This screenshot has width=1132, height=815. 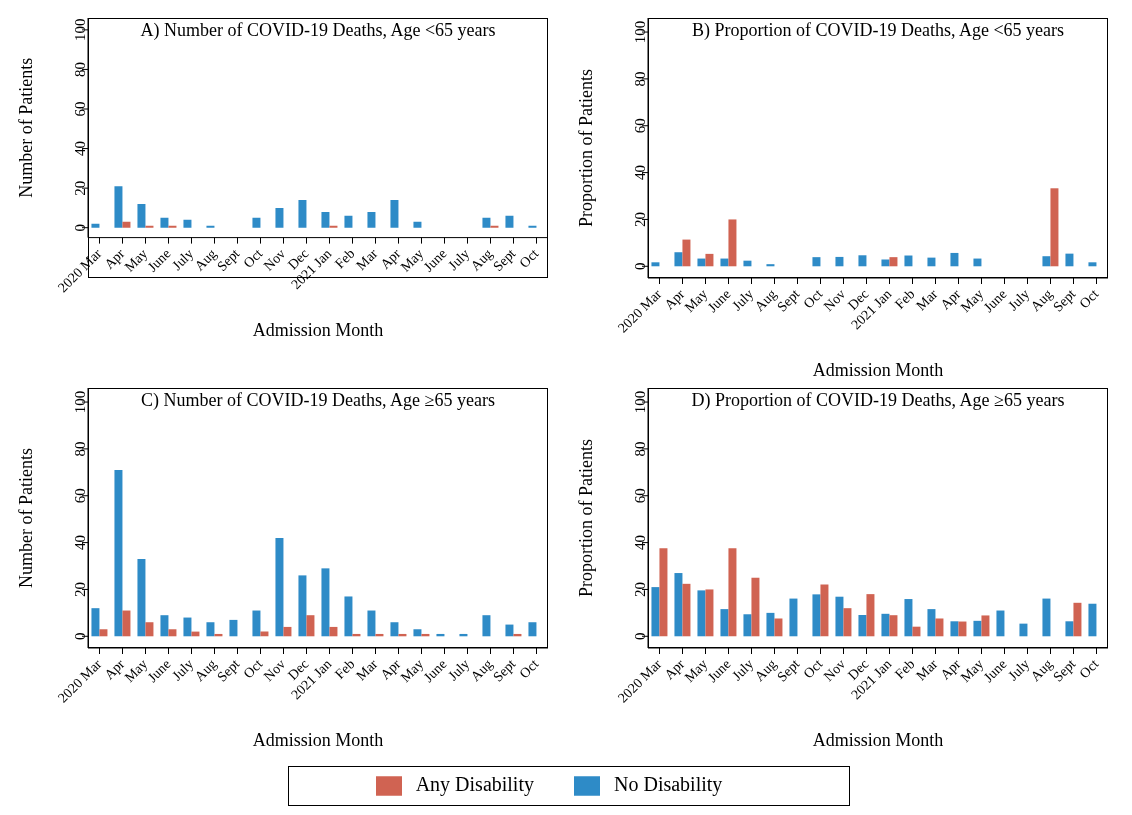 What do you see at coordinates (474, 784) in the screenshot?
I see `legend-label: Any Disability` at bounding box center [474, 784].